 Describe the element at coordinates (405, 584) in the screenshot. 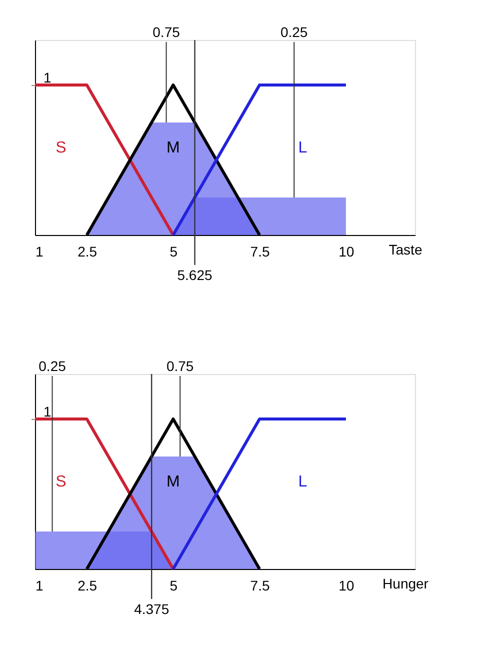

I see `x-axis-title: Hunger` at that location.